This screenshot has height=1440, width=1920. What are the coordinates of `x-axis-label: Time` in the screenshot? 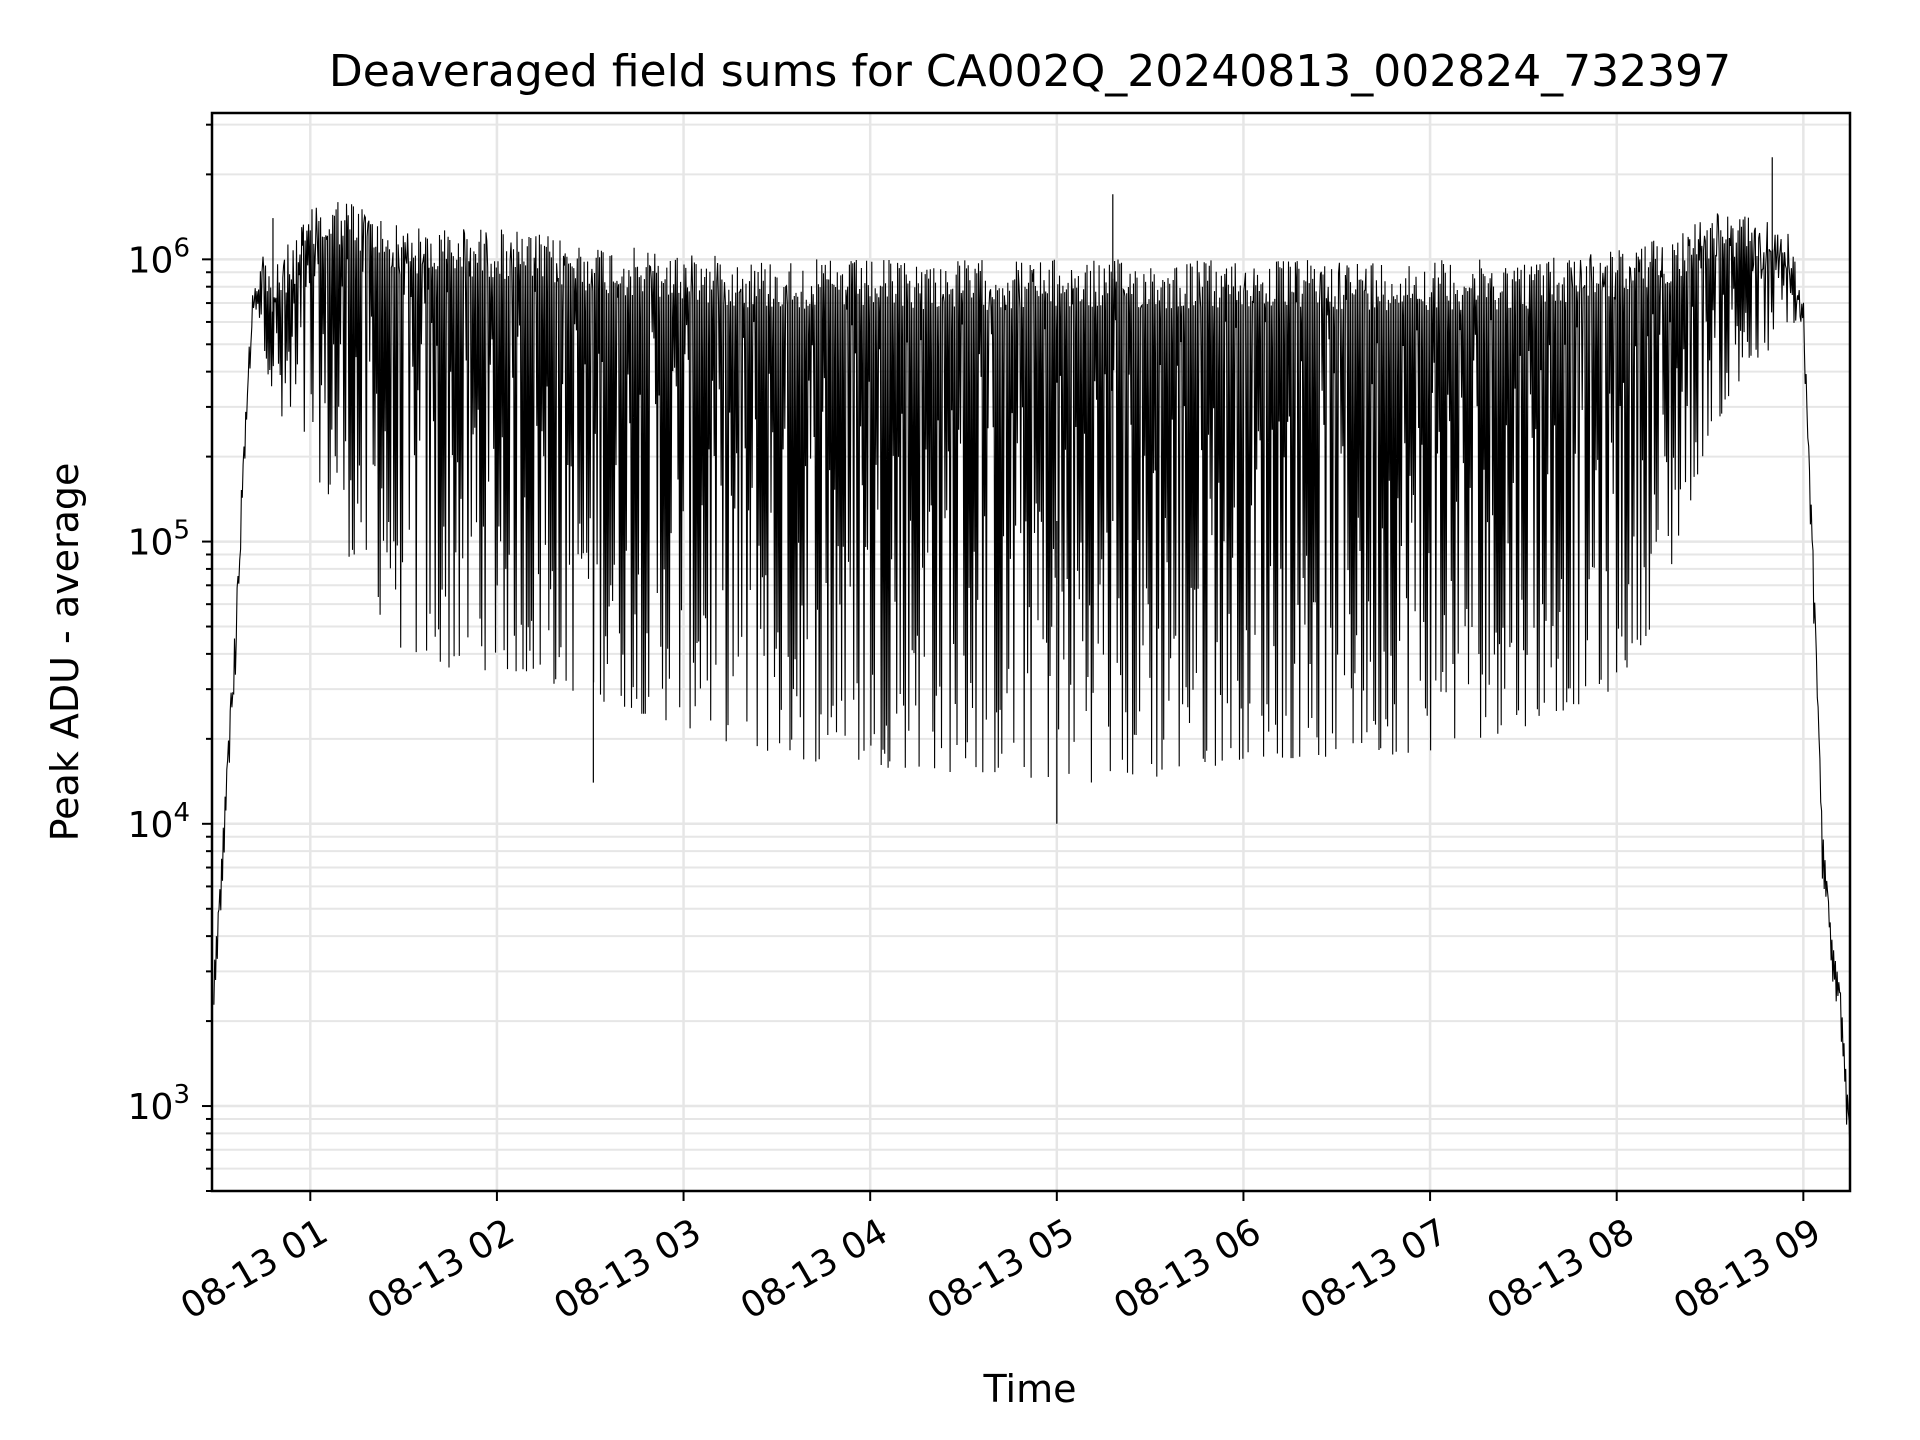 It's located at (1030, 1389).